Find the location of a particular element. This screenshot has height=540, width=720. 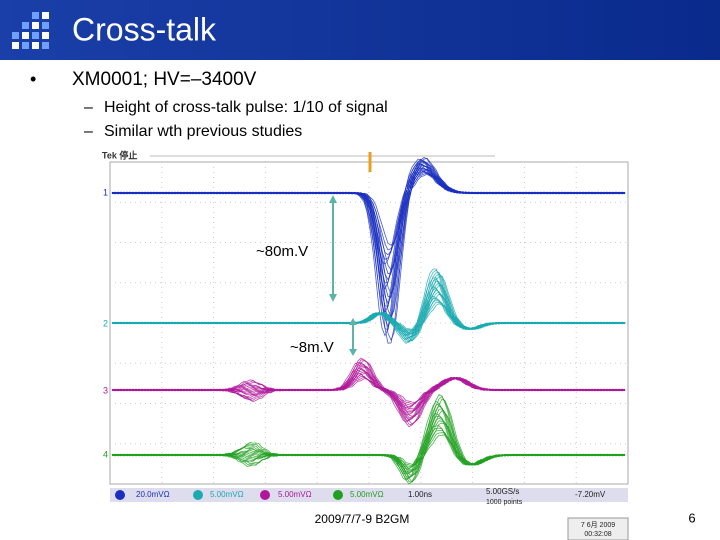

timebase: 1.00ns is located at coordinates (420, 494).